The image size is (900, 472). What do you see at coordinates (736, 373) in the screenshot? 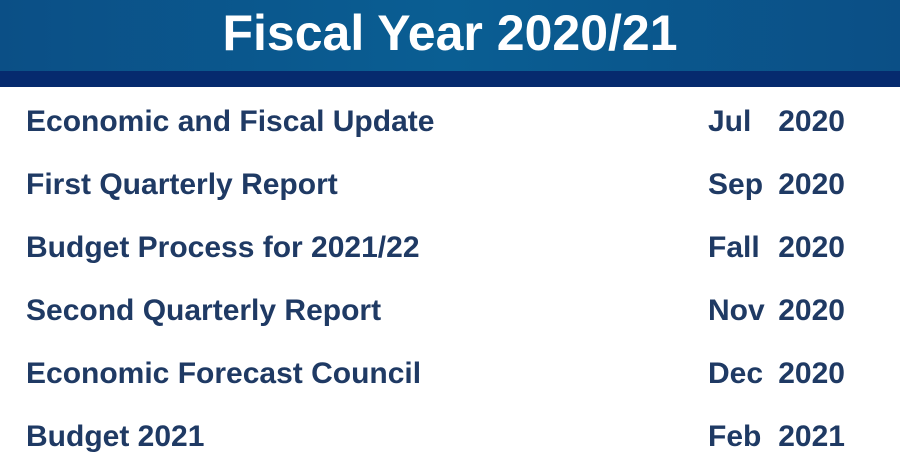
I see `schedule-month: Dec` at bounding box center [736, 373].